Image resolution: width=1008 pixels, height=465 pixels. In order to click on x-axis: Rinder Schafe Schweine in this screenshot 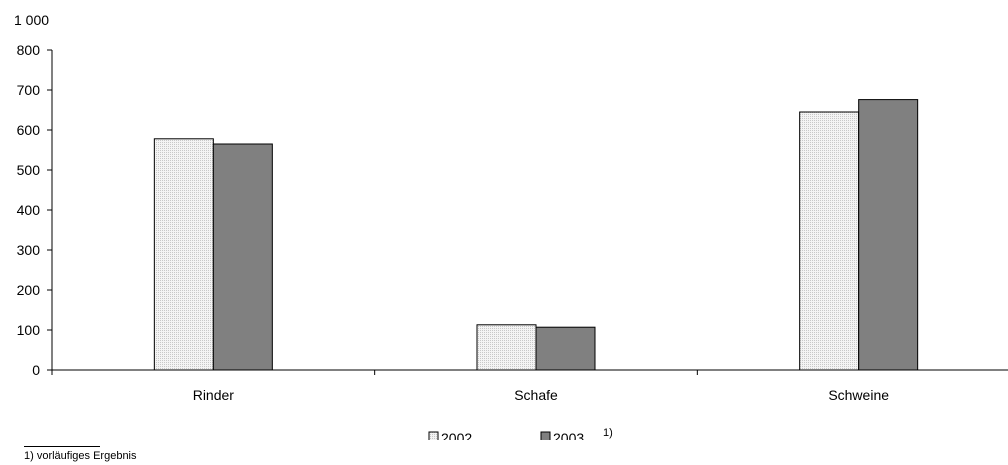, I will do `click(529, 386)`.